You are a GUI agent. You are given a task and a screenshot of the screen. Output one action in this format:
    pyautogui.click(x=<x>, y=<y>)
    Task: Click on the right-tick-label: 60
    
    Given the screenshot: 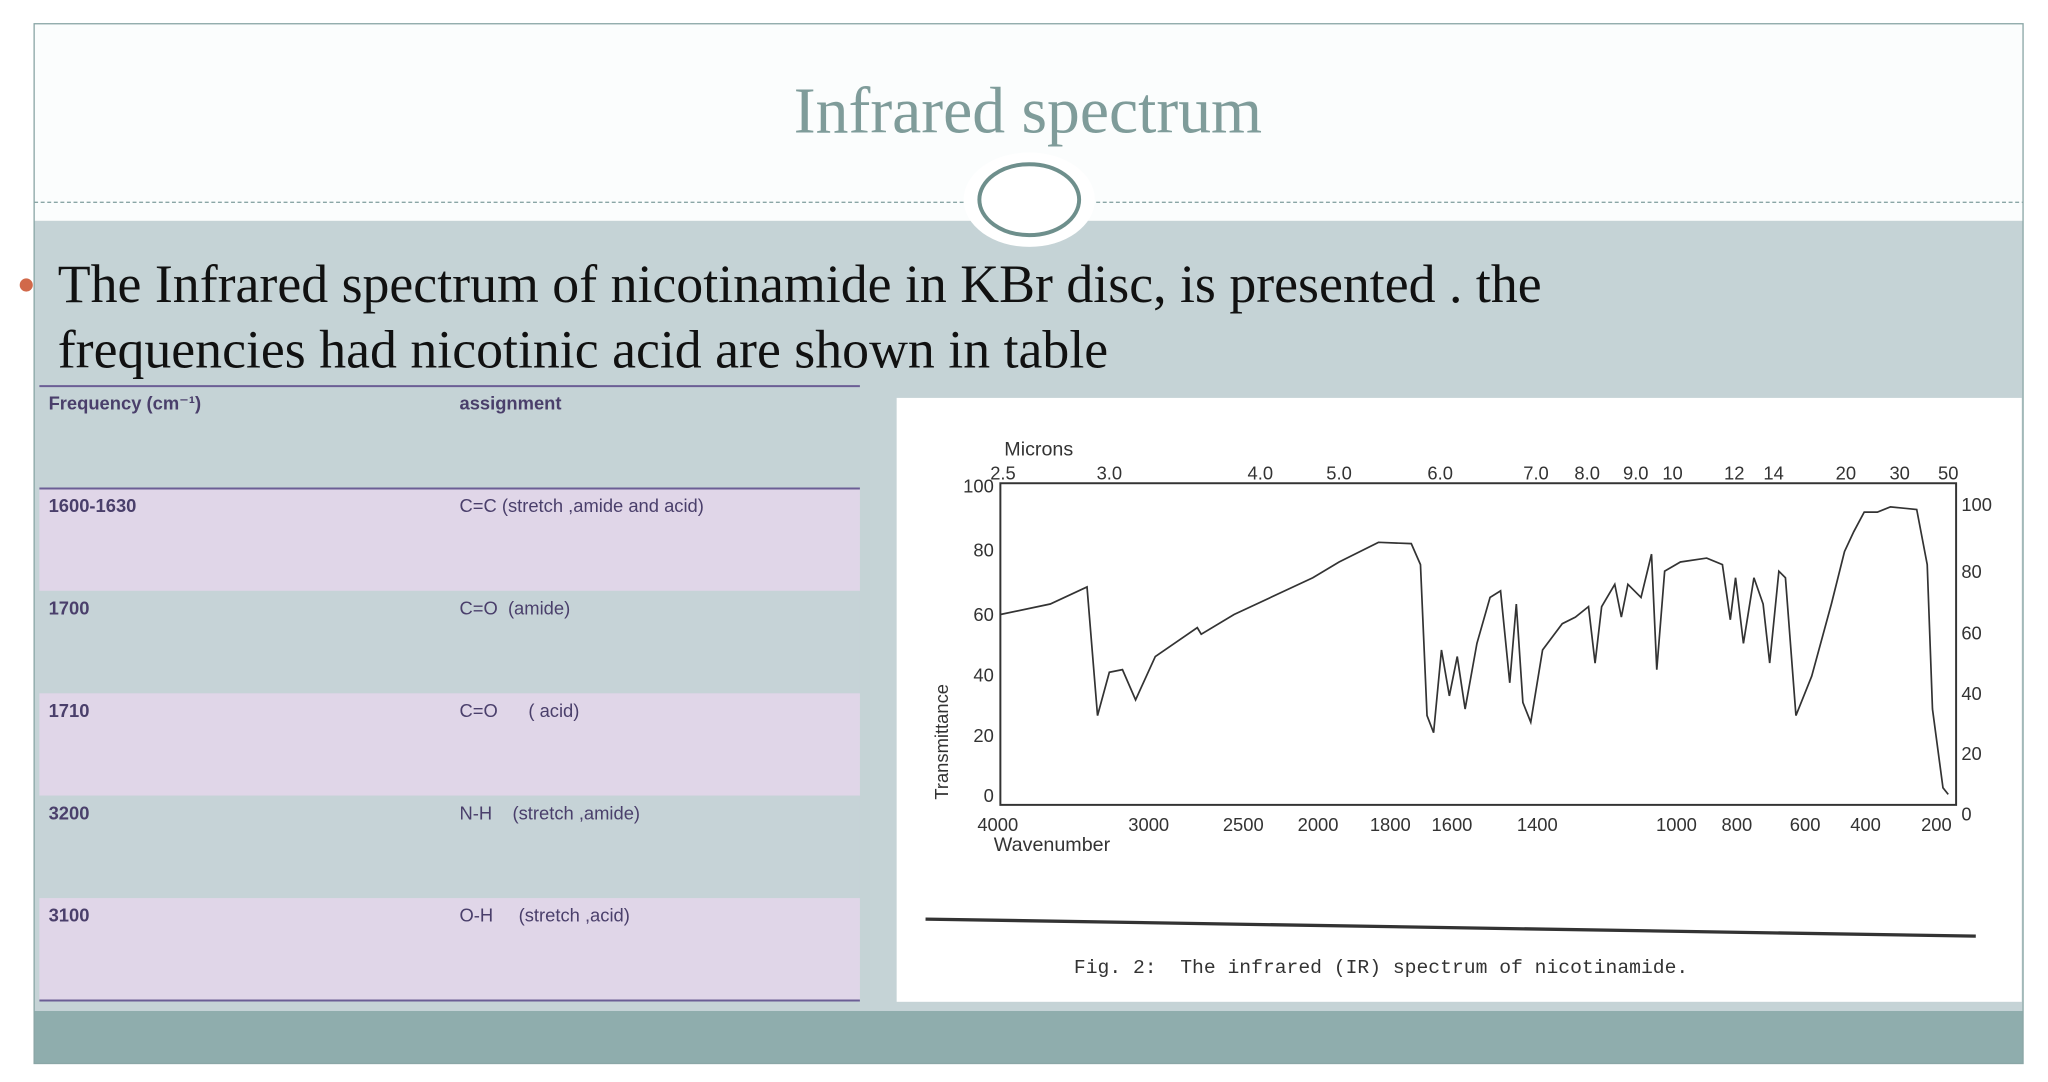 What is the action you would take?
    pyautogui.click(x=1971, y=632)
    